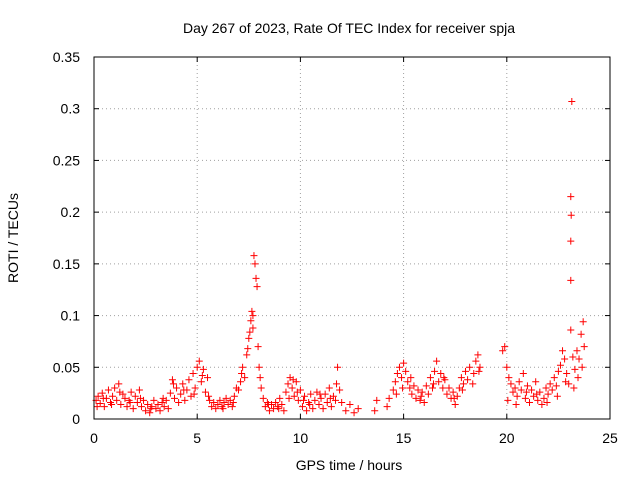 The width and height of the screenshot is (640, 480). What do you see at coordinates (507, 438) in the screenshot?
I see `x-tick-label: 20` at bounding box center [507, 438].